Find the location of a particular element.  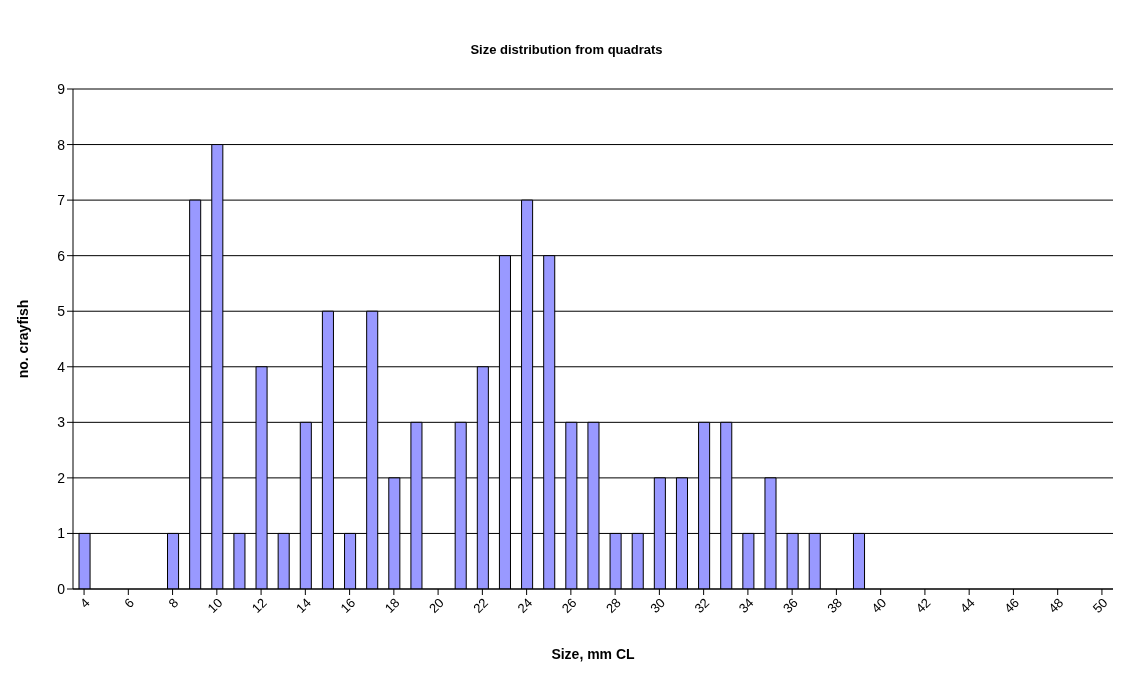

x-tick-label: 20 is located at coordinates (436, 605).